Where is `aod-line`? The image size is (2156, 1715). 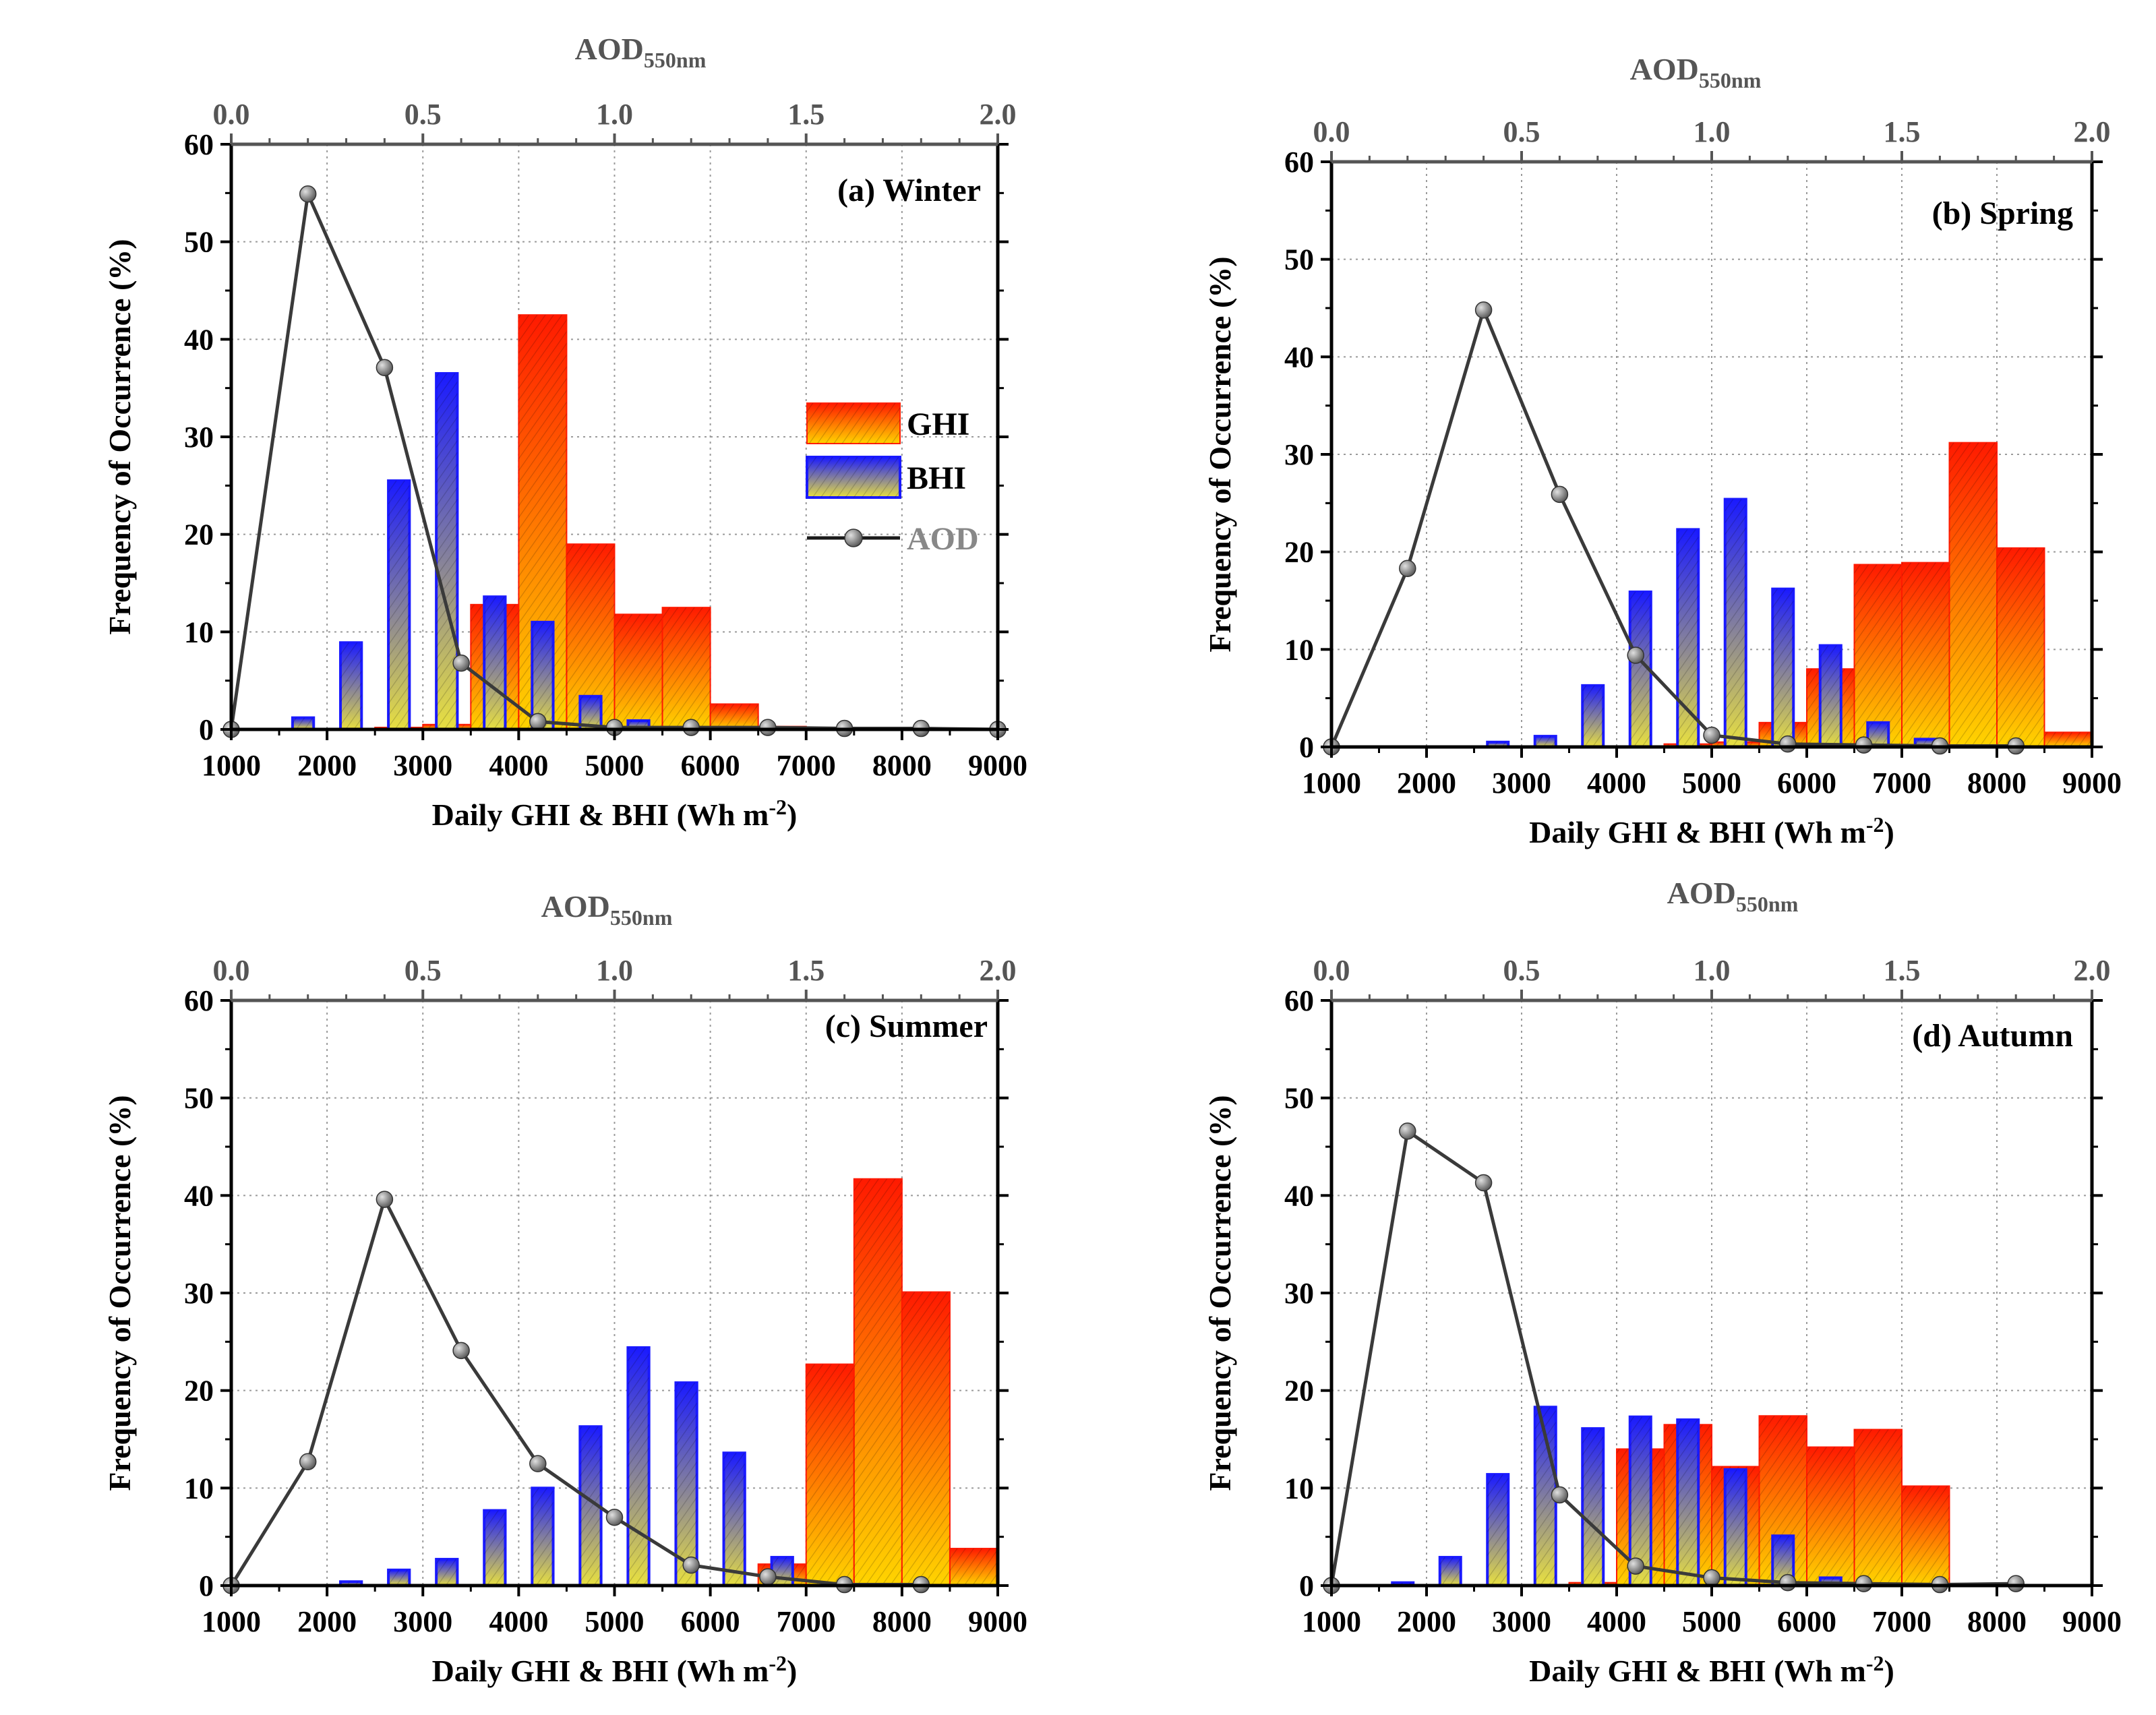
aod-line is located at coordinates (575, 1391).